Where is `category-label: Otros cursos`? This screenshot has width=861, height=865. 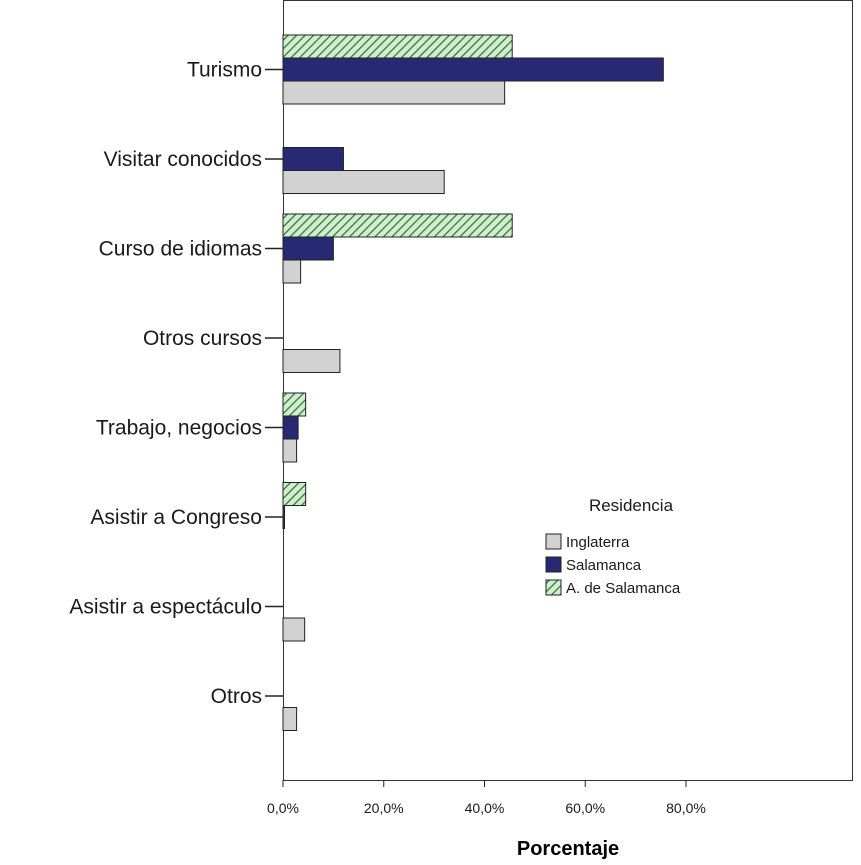 category-label: Otros cursos is located at coordinates (202, 338).